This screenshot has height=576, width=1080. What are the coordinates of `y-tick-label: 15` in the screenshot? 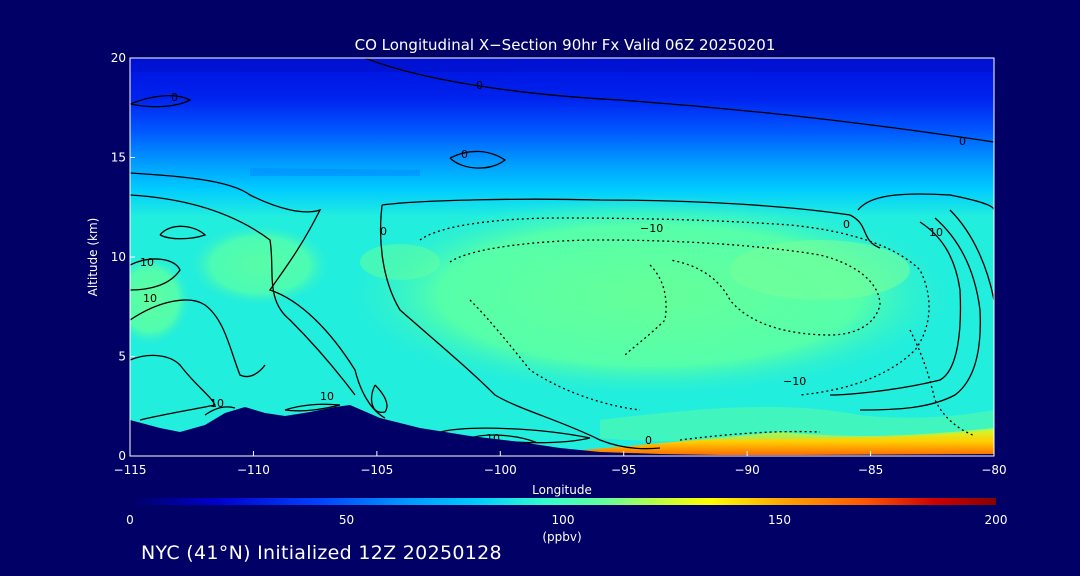 It's located at (118, 158).